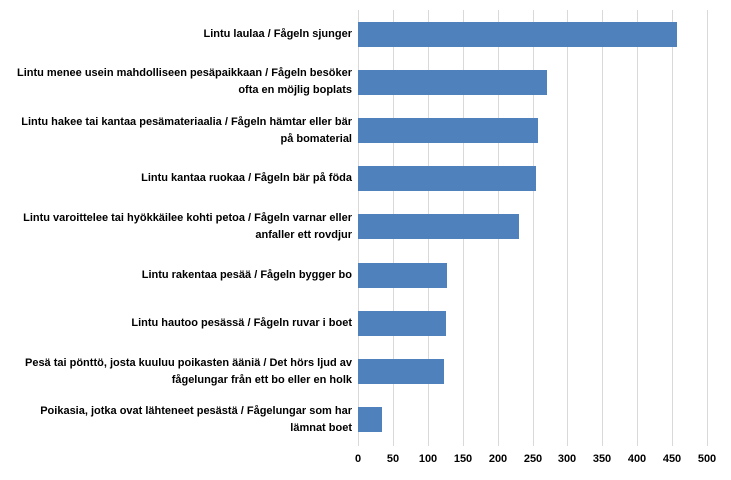  I want to click on x-tick-label: 300, so click(567, 459).